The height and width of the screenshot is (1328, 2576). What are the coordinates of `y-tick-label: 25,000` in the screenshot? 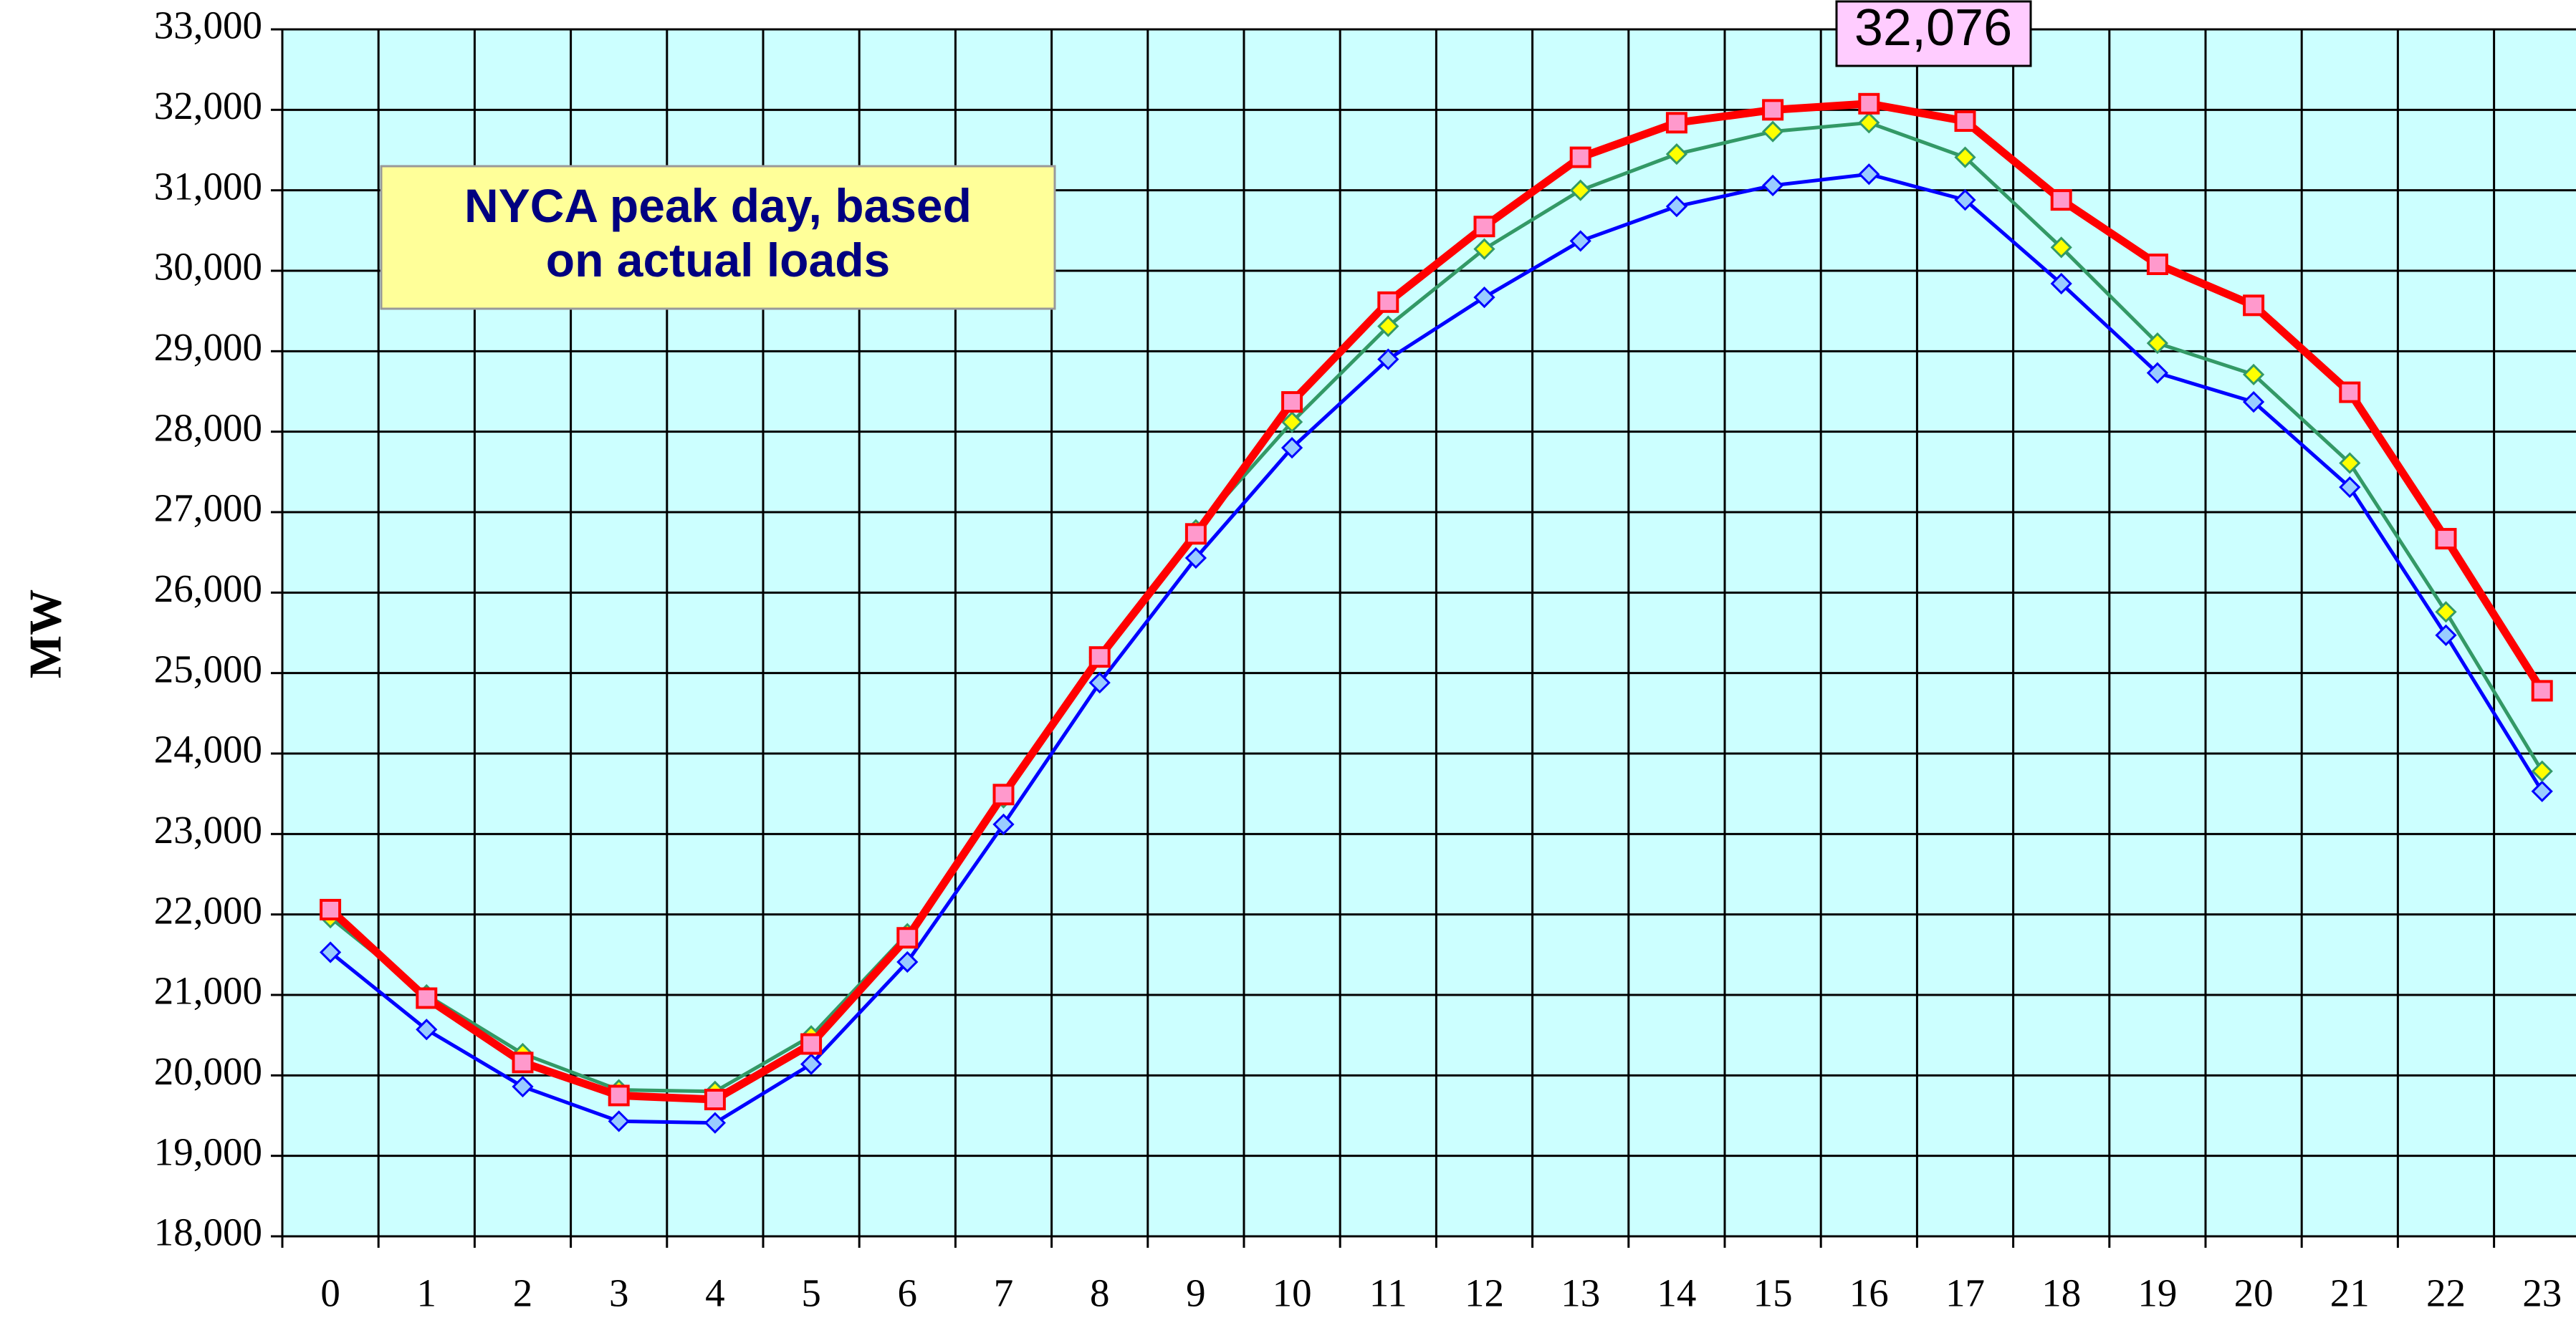 It's located at (208, 669).